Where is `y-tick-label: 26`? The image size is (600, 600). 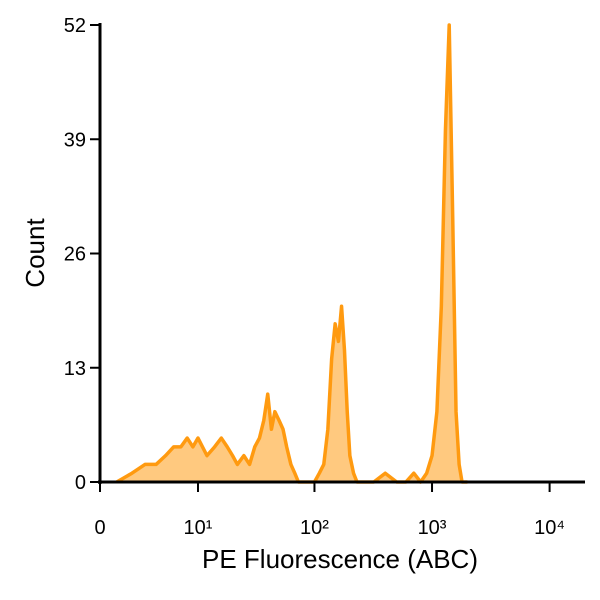
y-tick-label: 26 is located at coordinates (75, 255).